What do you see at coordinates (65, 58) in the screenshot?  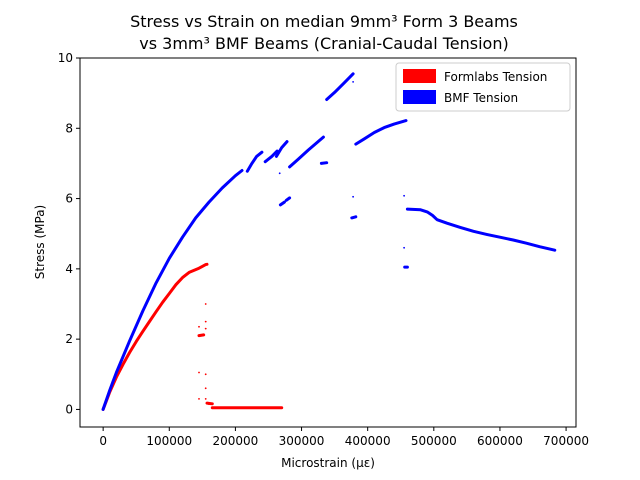 I see `y-tick-label: 10` at bounding box center [65, 58].